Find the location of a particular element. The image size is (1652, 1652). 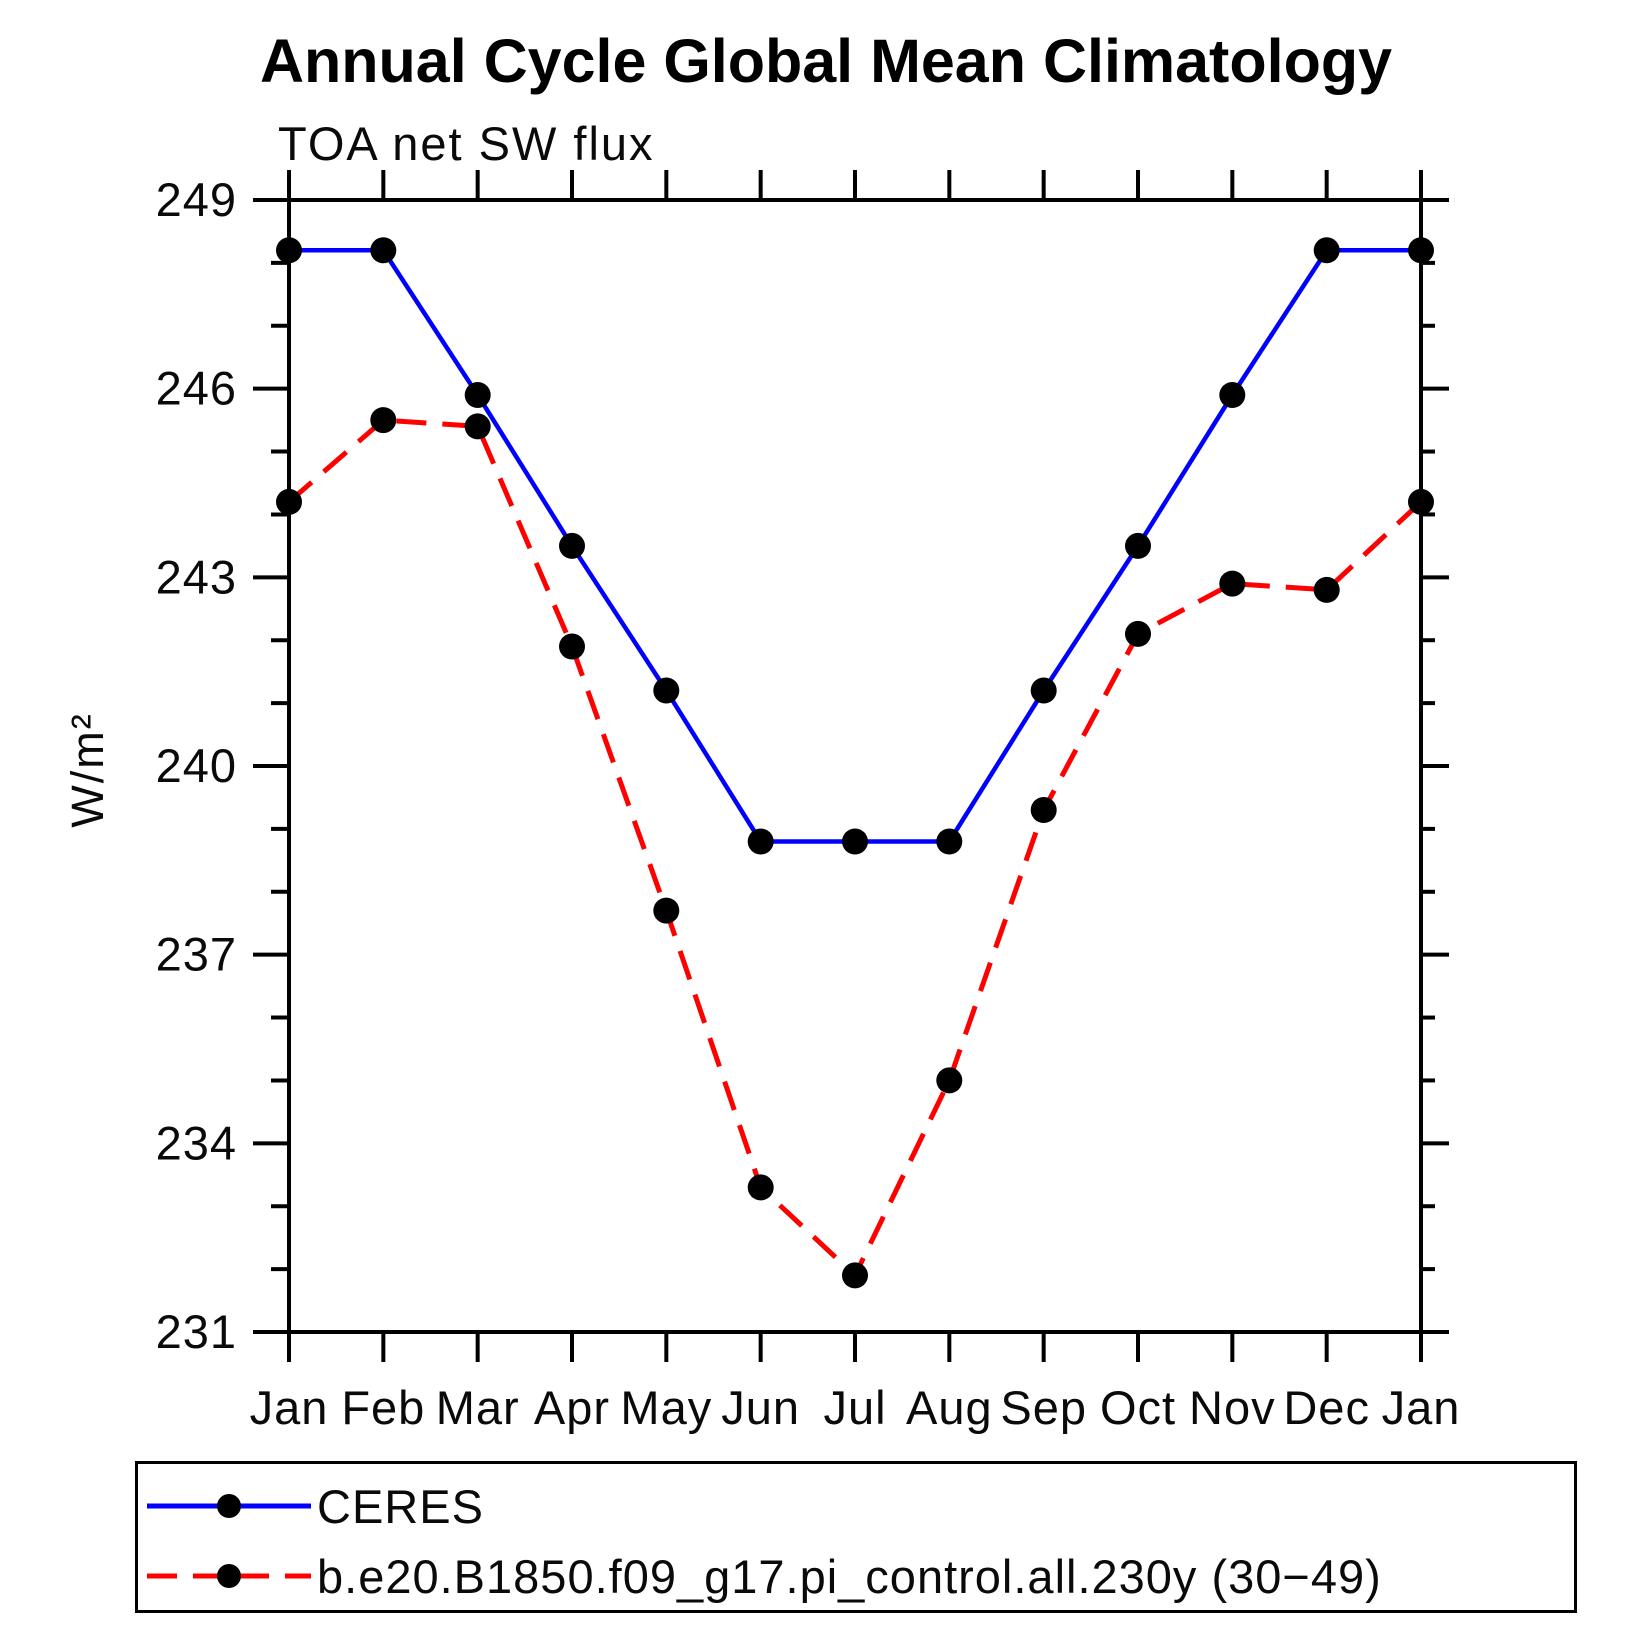

x-tick-label: Oct is located at coordinates (1138, 1407).